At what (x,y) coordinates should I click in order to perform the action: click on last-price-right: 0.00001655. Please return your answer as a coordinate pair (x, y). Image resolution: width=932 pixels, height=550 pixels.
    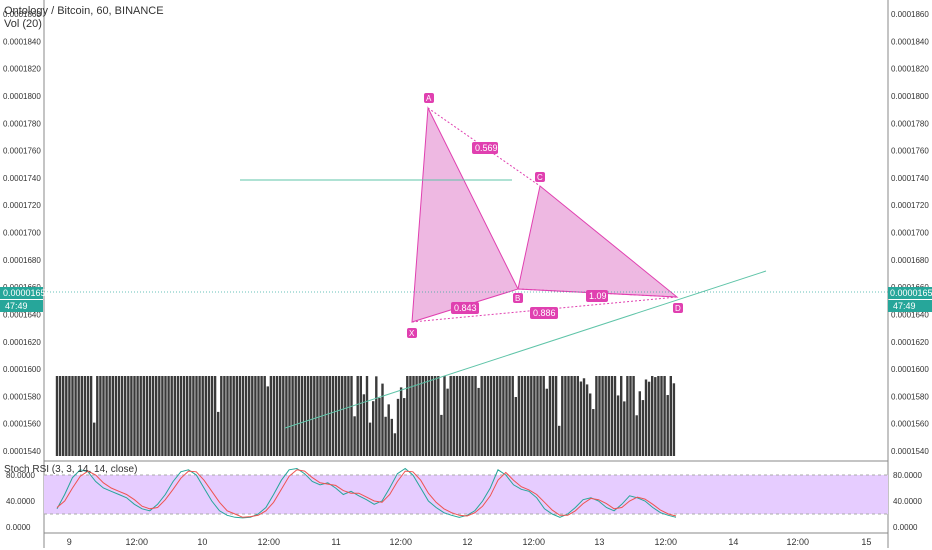
    Looking at the image, I should click on (911, 293).